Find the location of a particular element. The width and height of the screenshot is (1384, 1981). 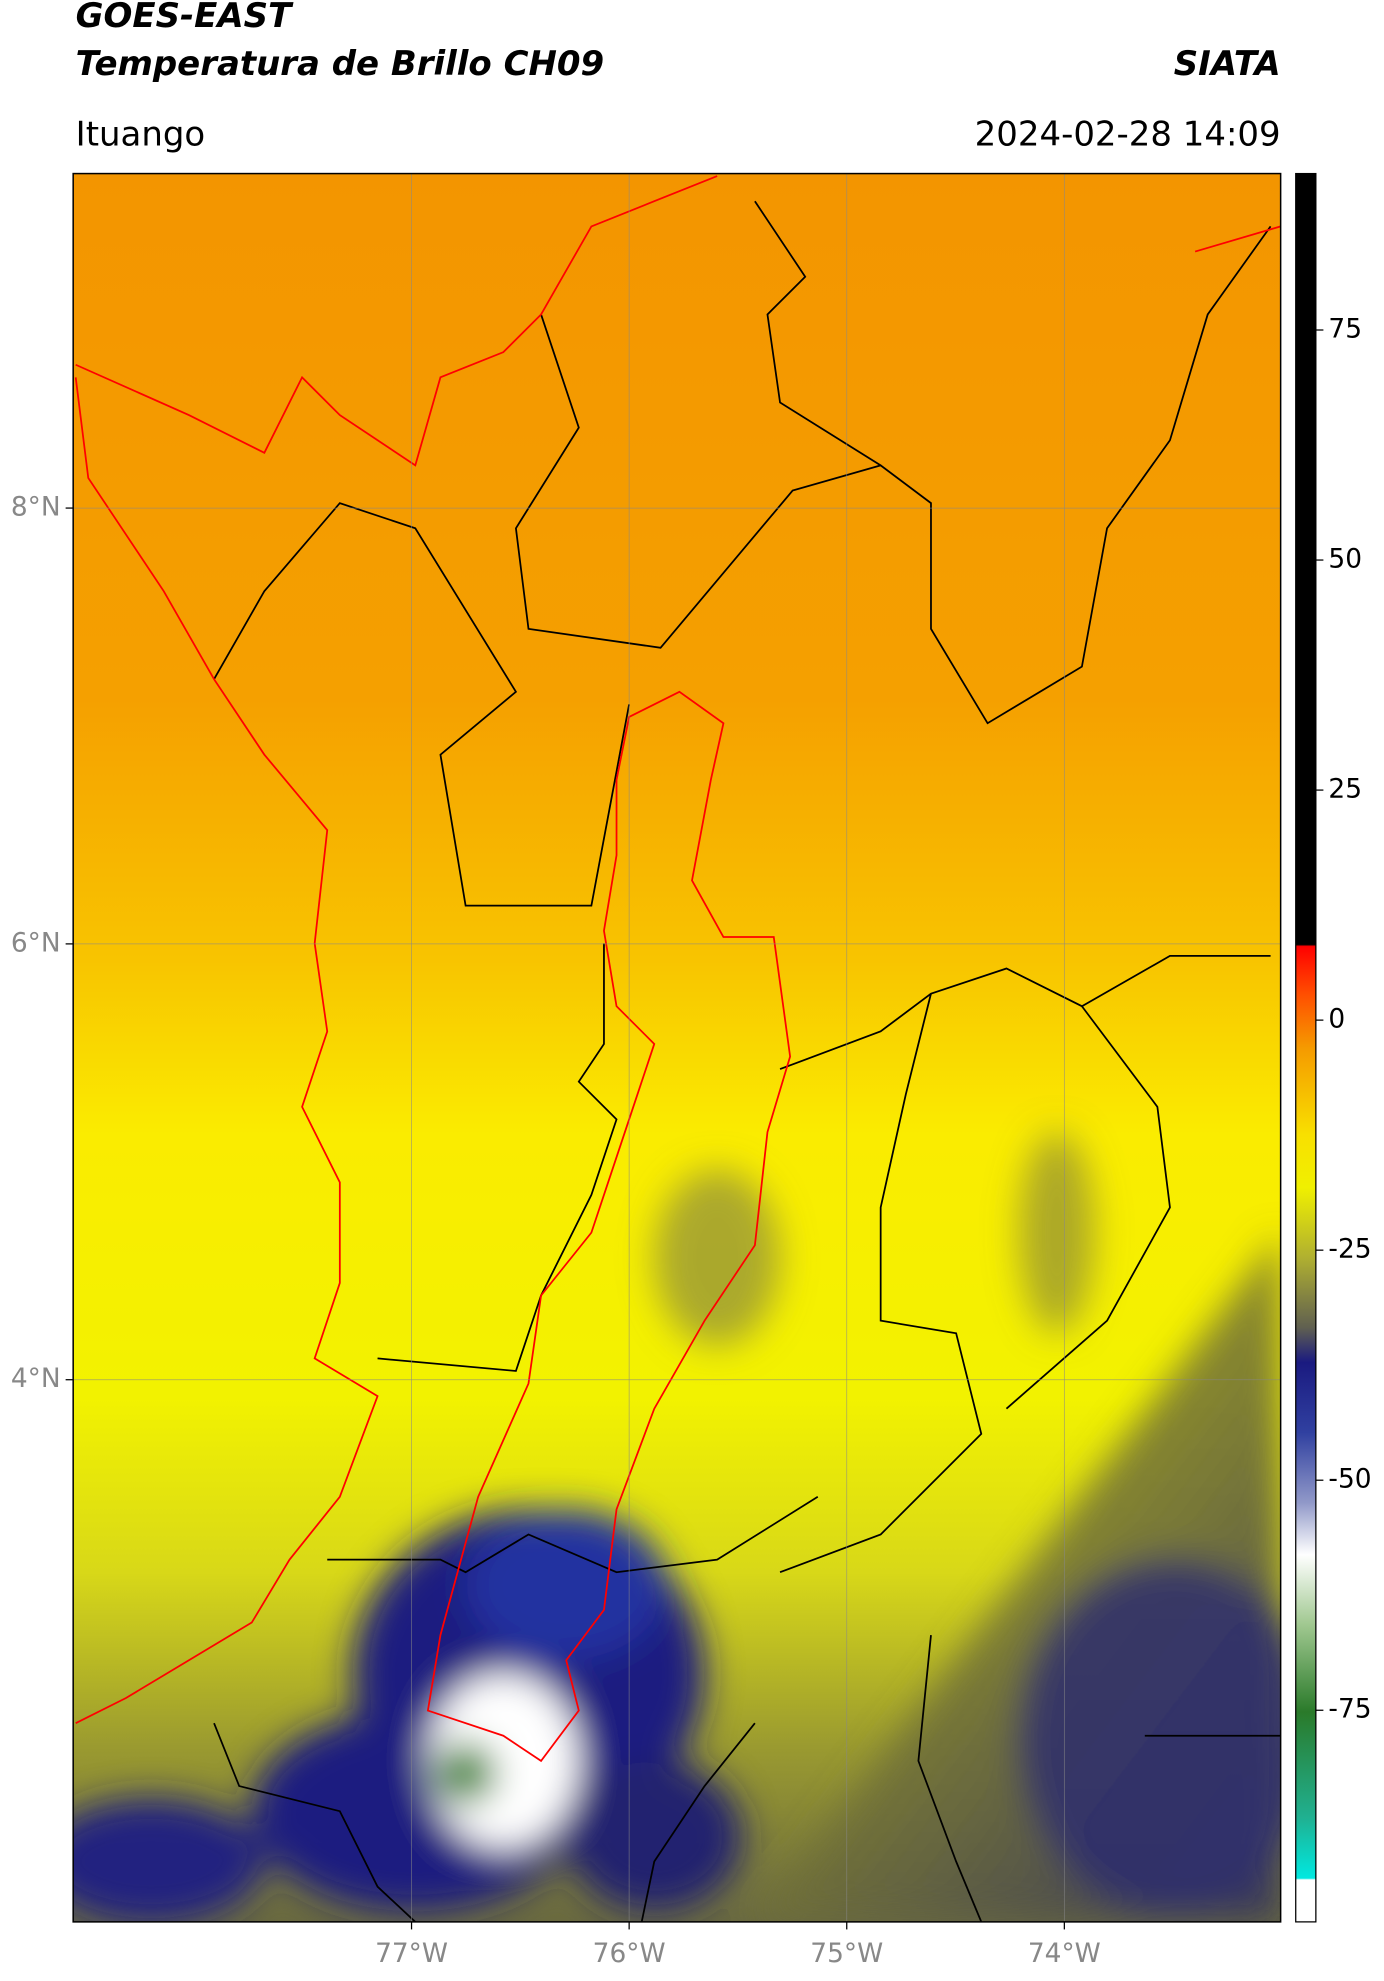

subtitle: Temperatura de Brillo CH09 is located at coordinates (340, 64).